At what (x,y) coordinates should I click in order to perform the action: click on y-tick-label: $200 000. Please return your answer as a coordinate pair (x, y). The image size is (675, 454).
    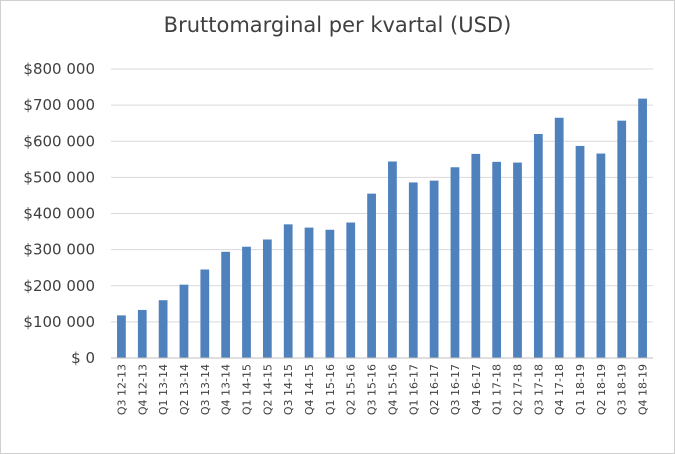
    Looking at the image, I should click on (59, 286).